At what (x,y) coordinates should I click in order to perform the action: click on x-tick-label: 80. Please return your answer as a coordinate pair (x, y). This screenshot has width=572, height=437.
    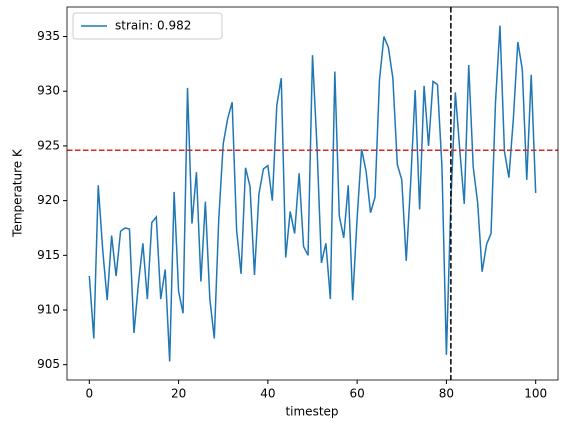
    Looking at the image, I should click on (446, 394).